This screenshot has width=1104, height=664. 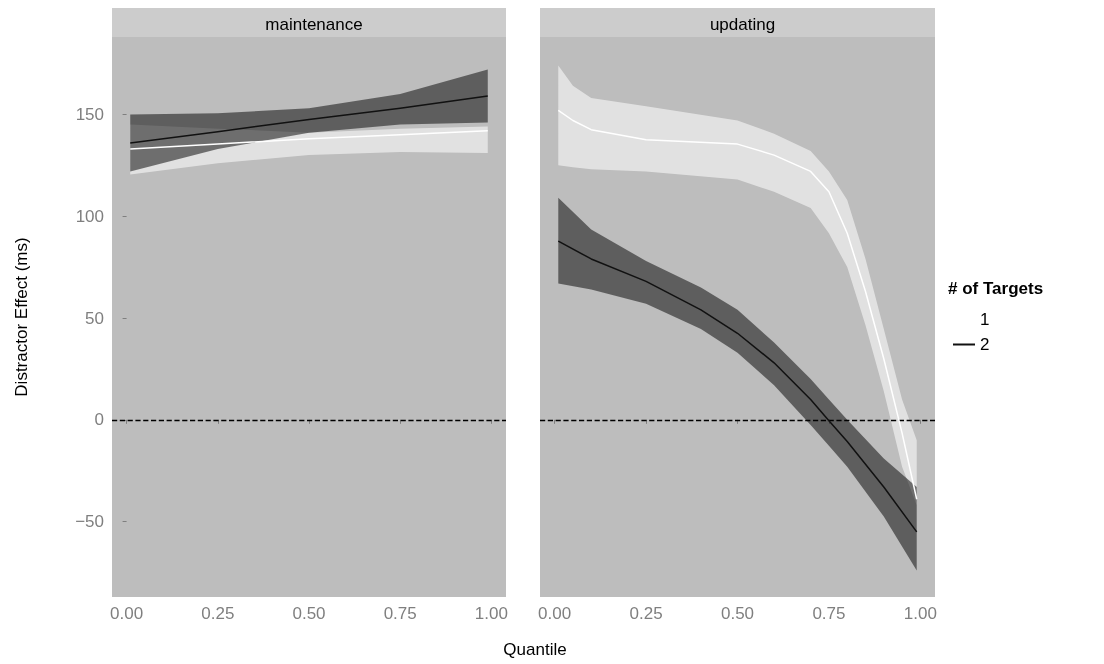 What do you see at coordinates (535, 650) in the screenshot?
I see `x-axis-title: Quantile` at bounding box center [535, 650].